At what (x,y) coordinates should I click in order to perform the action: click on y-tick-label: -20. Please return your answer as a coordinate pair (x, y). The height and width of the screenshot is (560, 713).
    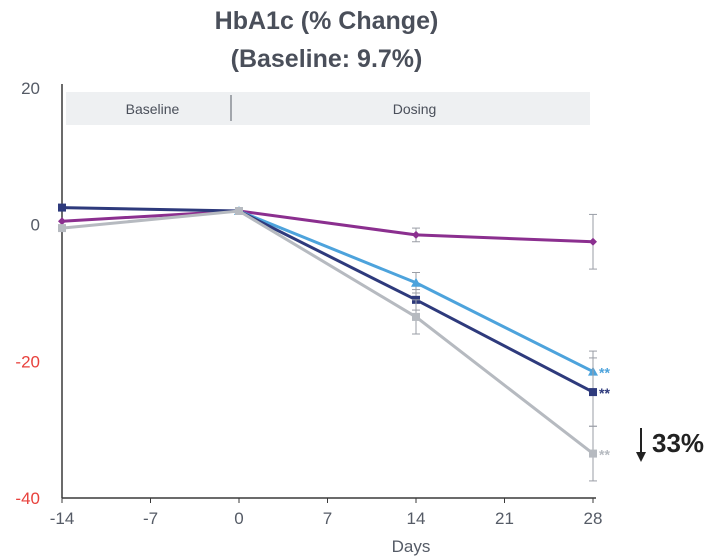
    Looking at the image, I should click on (27, 361).